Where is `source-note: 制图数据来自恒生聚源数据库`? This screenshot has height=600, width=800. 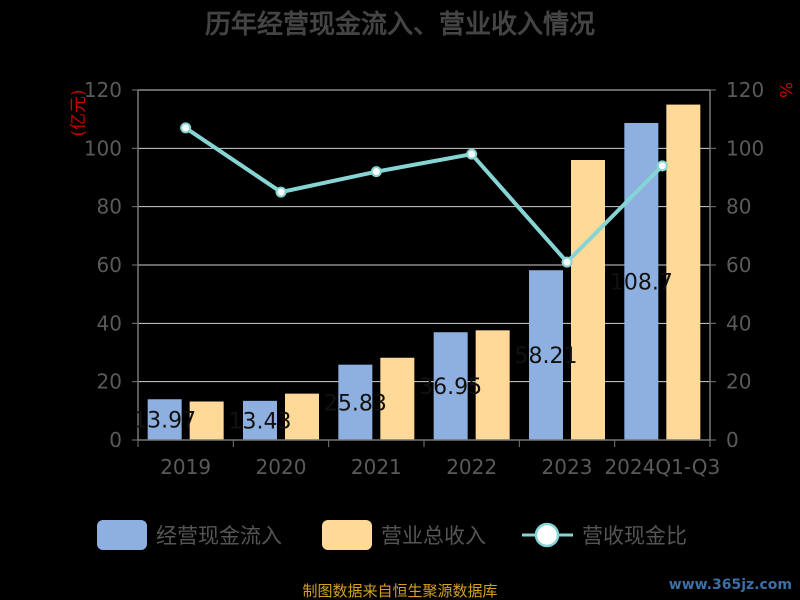 source-note: 制图数据来自恒生聚源数据库 is located at coordinates (399, 591).